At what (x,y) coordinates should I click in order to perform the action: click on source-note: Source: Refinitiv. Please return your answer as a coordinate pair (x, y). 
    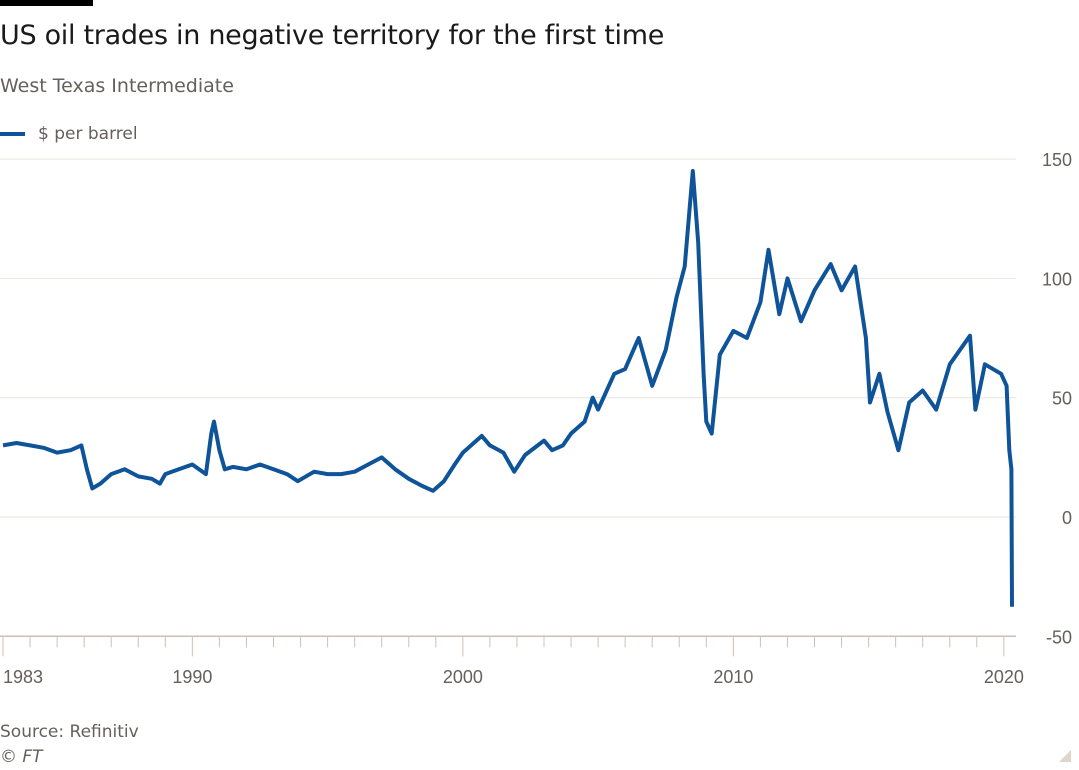
    Looking at the image, I should click on (69, 732).